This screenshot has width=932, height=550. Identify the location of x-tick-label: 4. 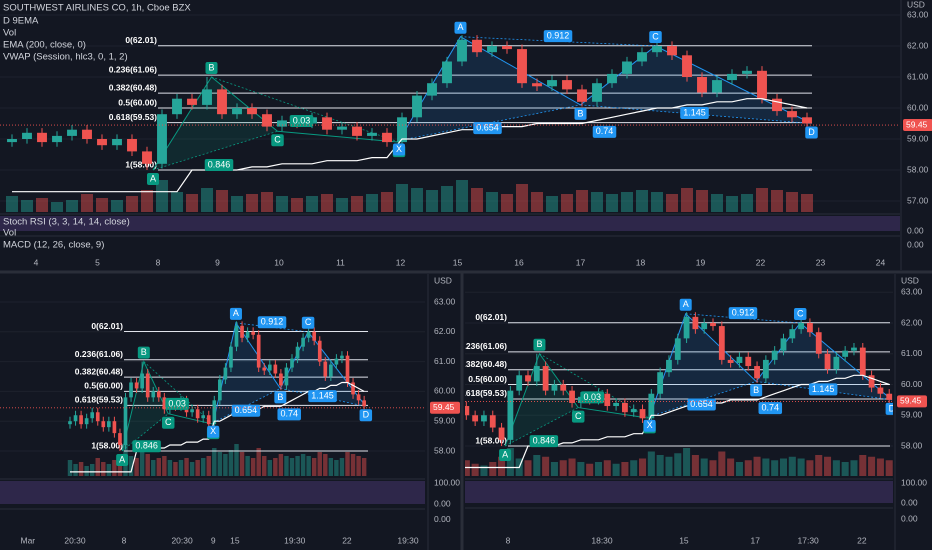
(36, 262).